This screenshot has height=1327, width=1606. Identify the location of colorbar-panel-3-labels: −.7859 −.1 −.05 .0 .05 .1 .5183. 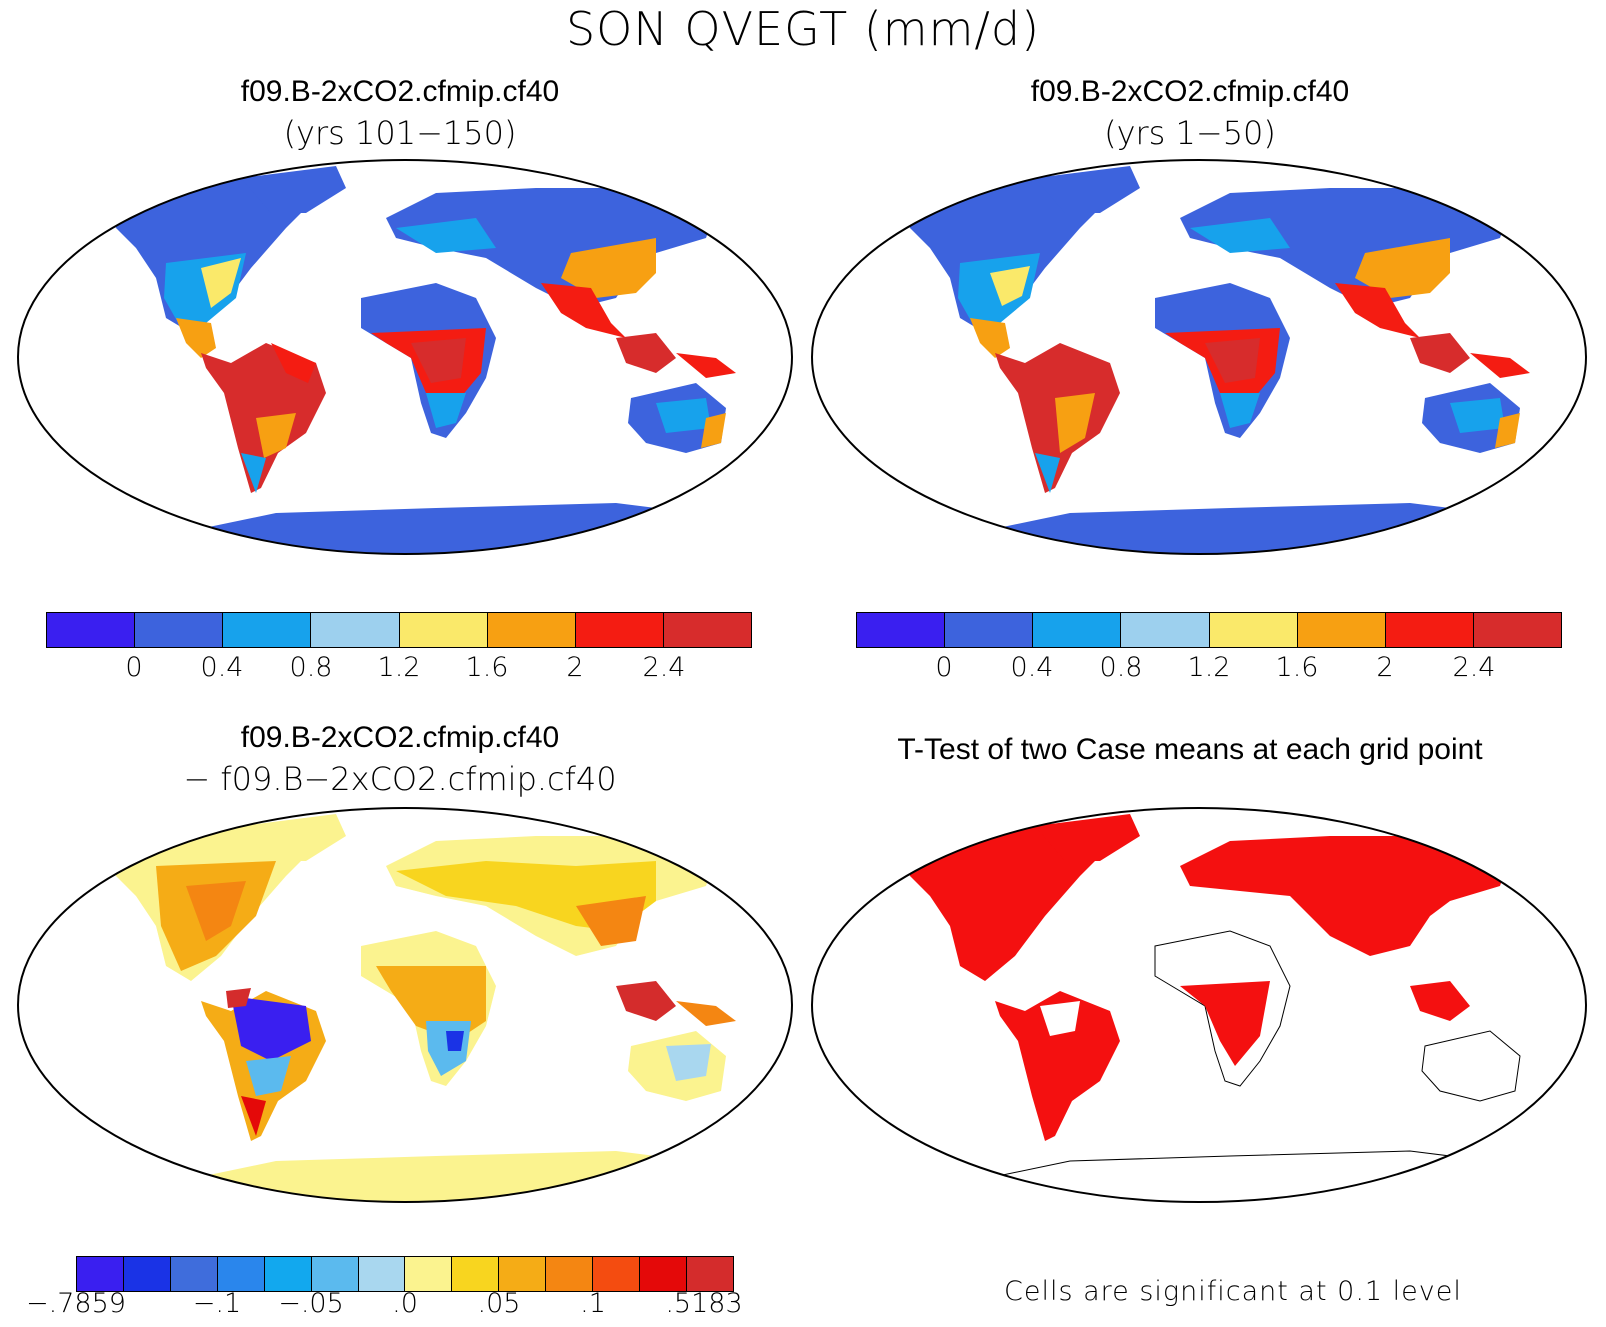
(384, 1307).